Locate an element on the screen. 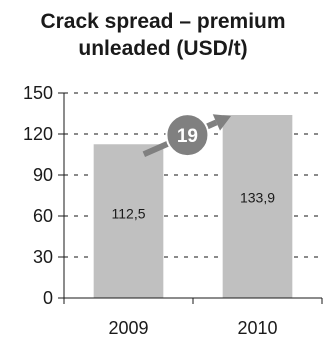  y-tick-label-120: 120 is located at coordinates (38, 134).